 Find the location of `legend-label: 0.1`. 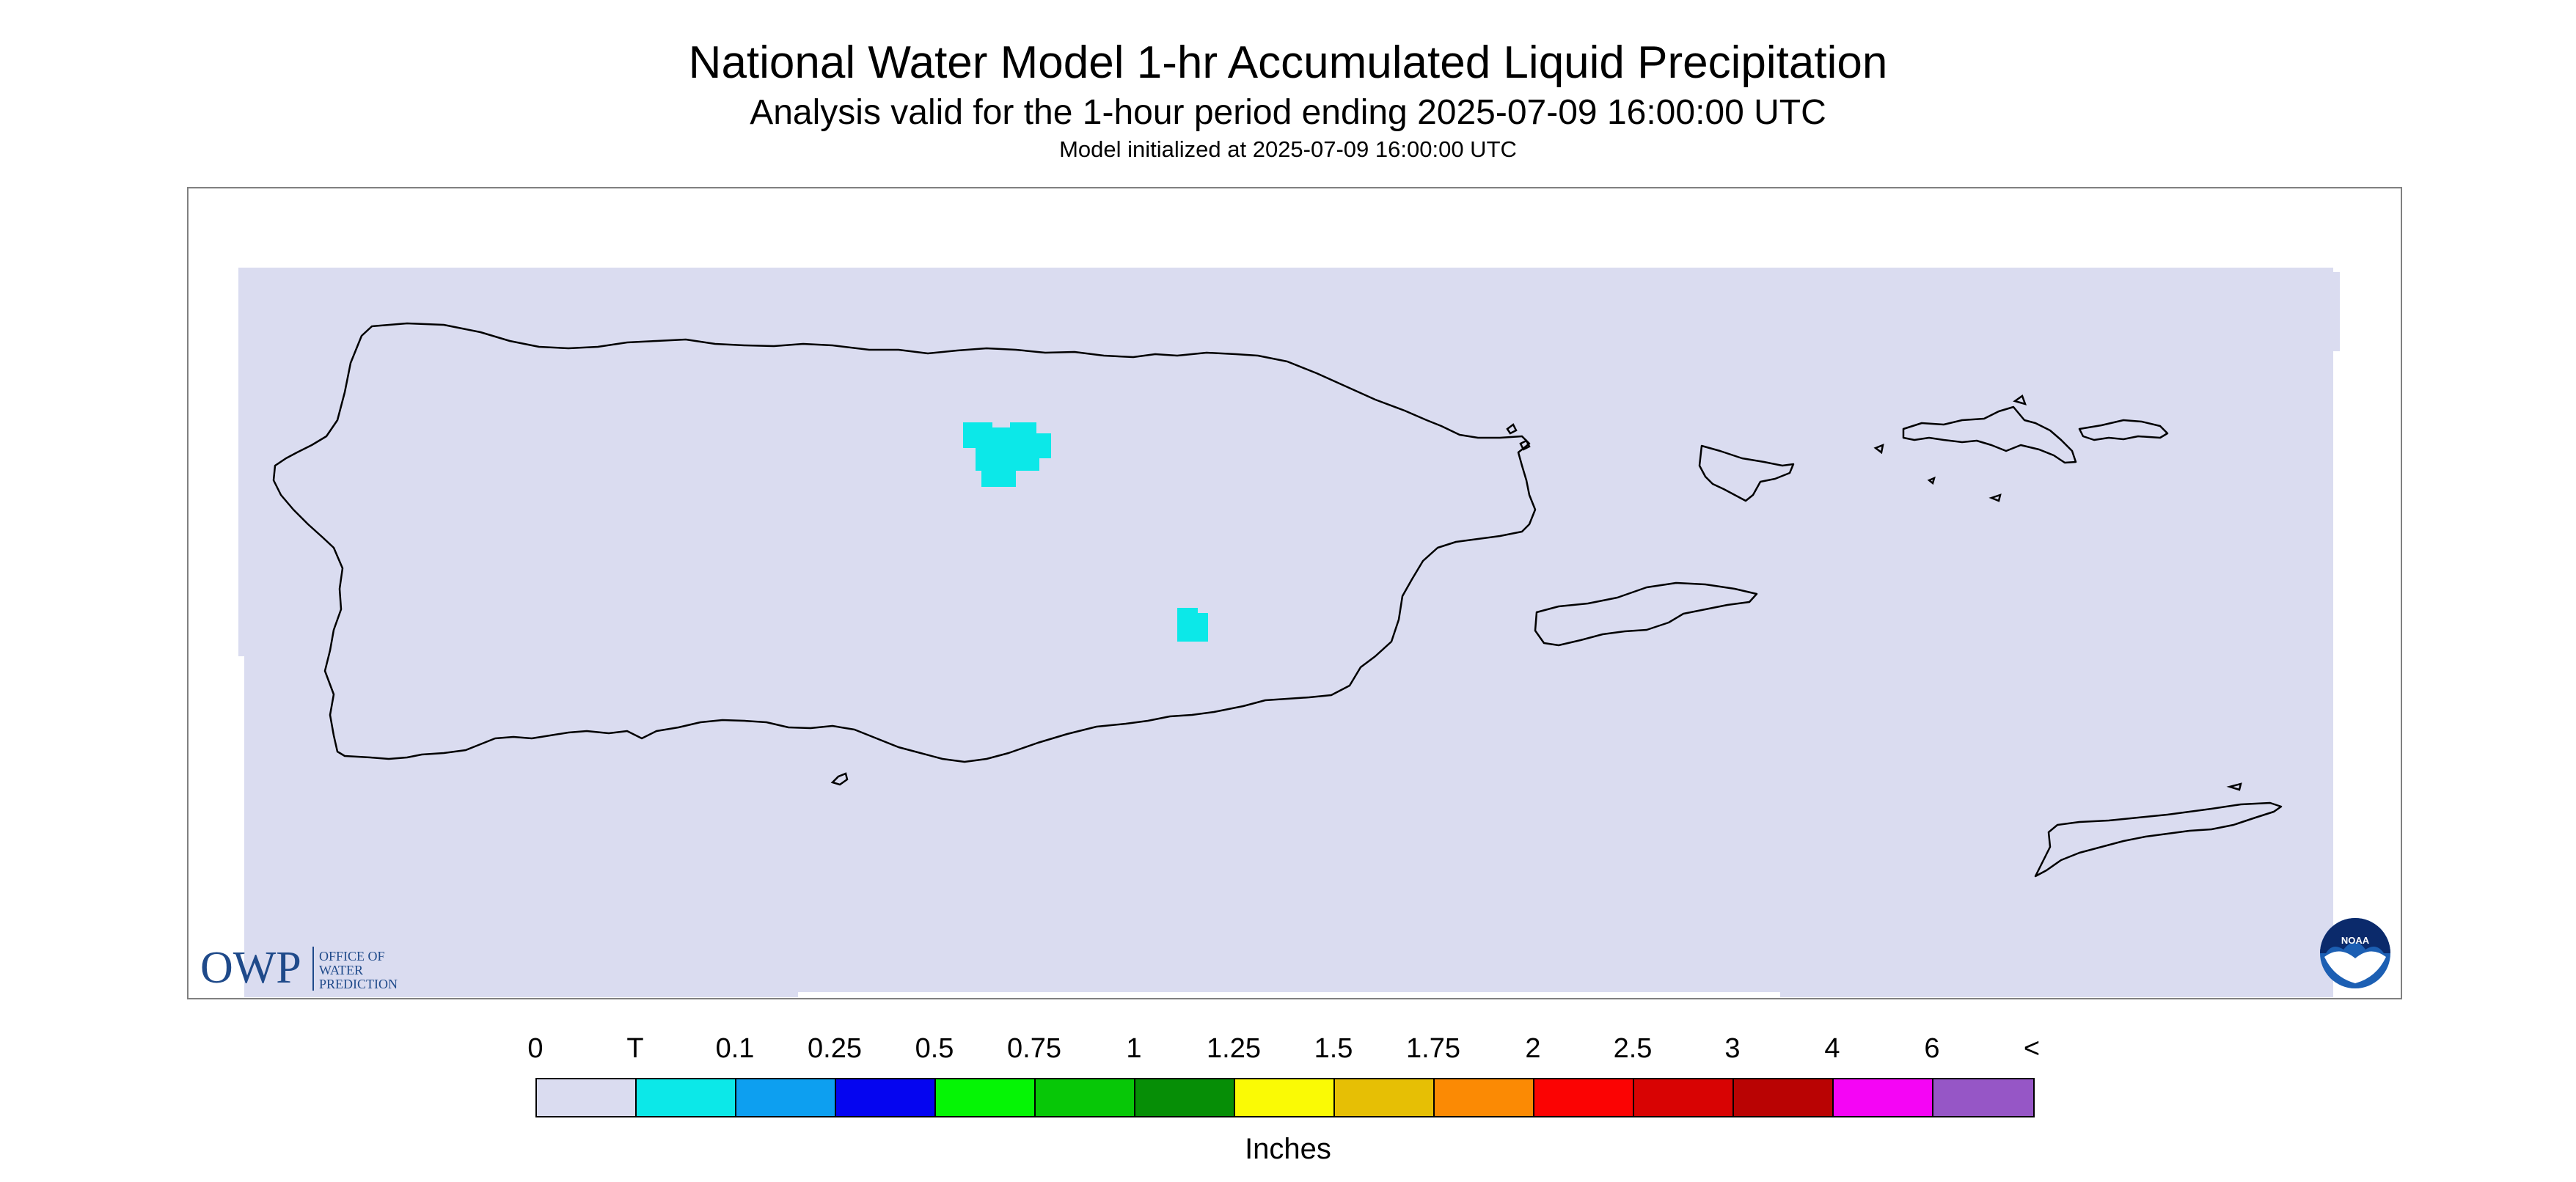

legend-label: 0.1 is located at coordinates (735, 1048).